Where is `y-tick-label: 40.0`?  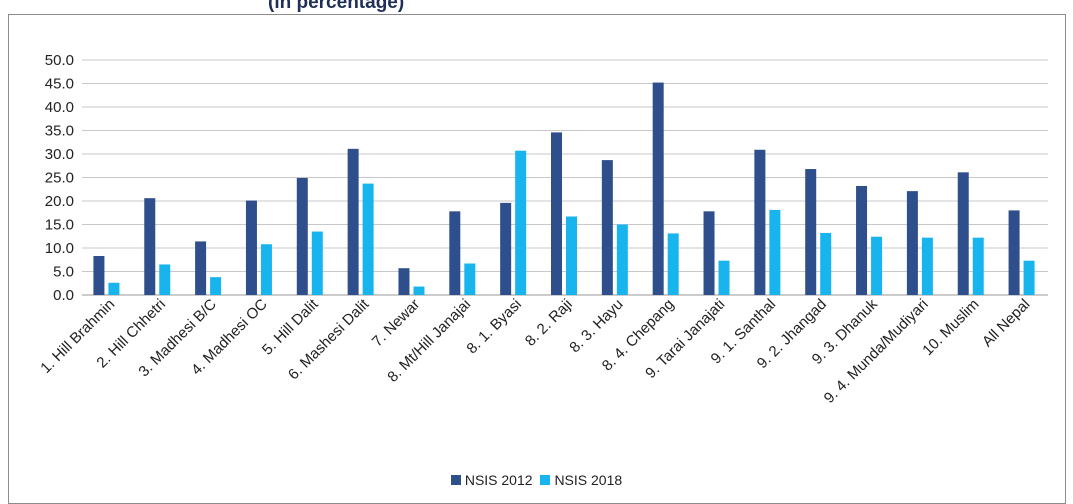
y-tick-label: 40.0 is located at coordinates (59, 107).